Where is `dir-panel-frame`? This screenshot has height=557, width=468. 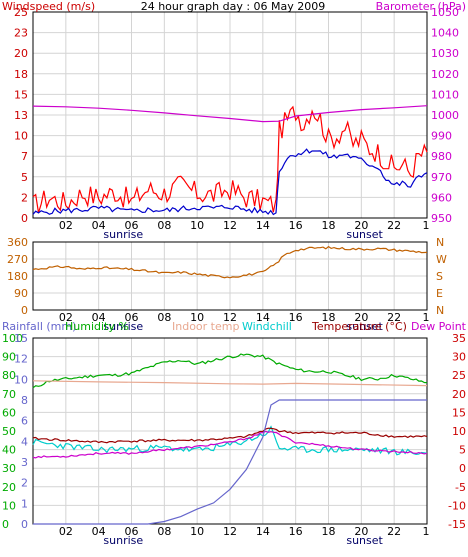 dir-panel-frame is located at coordinates (230, 276).